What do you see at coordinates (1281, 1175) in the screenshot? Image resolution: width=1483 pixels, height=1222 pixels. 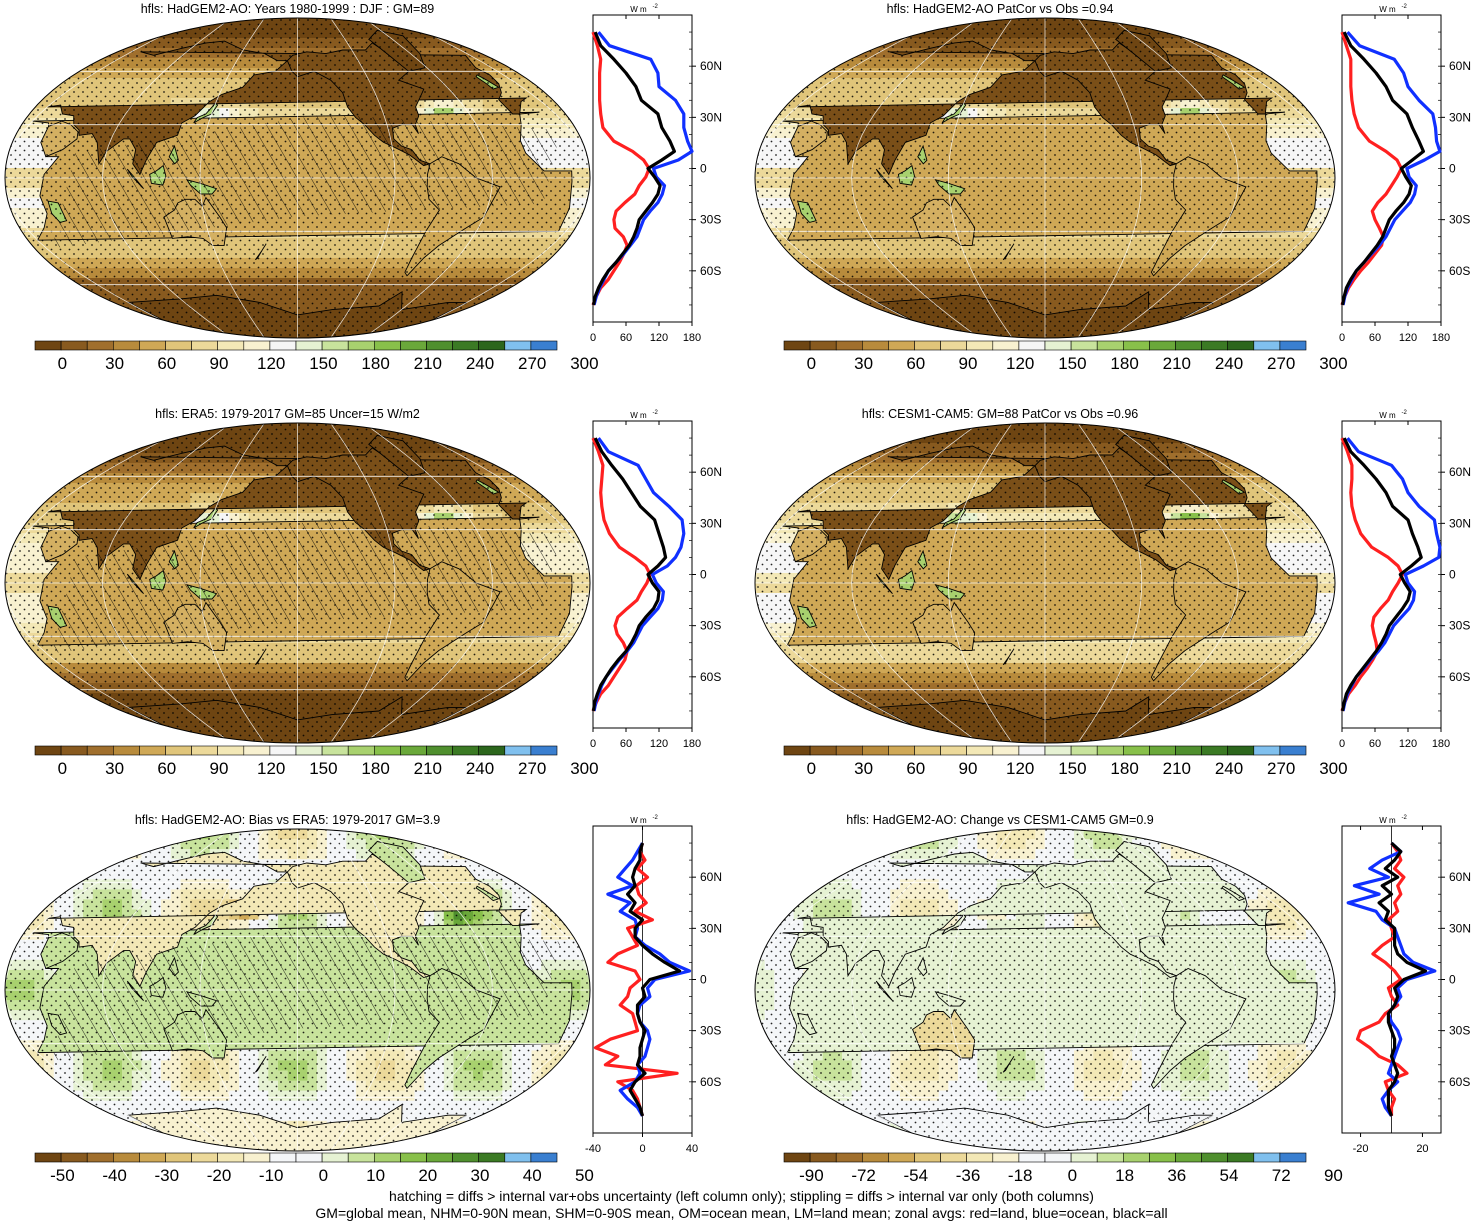 I see `colorbar-tick-label: 72` at bounding box center [1281, 1175].